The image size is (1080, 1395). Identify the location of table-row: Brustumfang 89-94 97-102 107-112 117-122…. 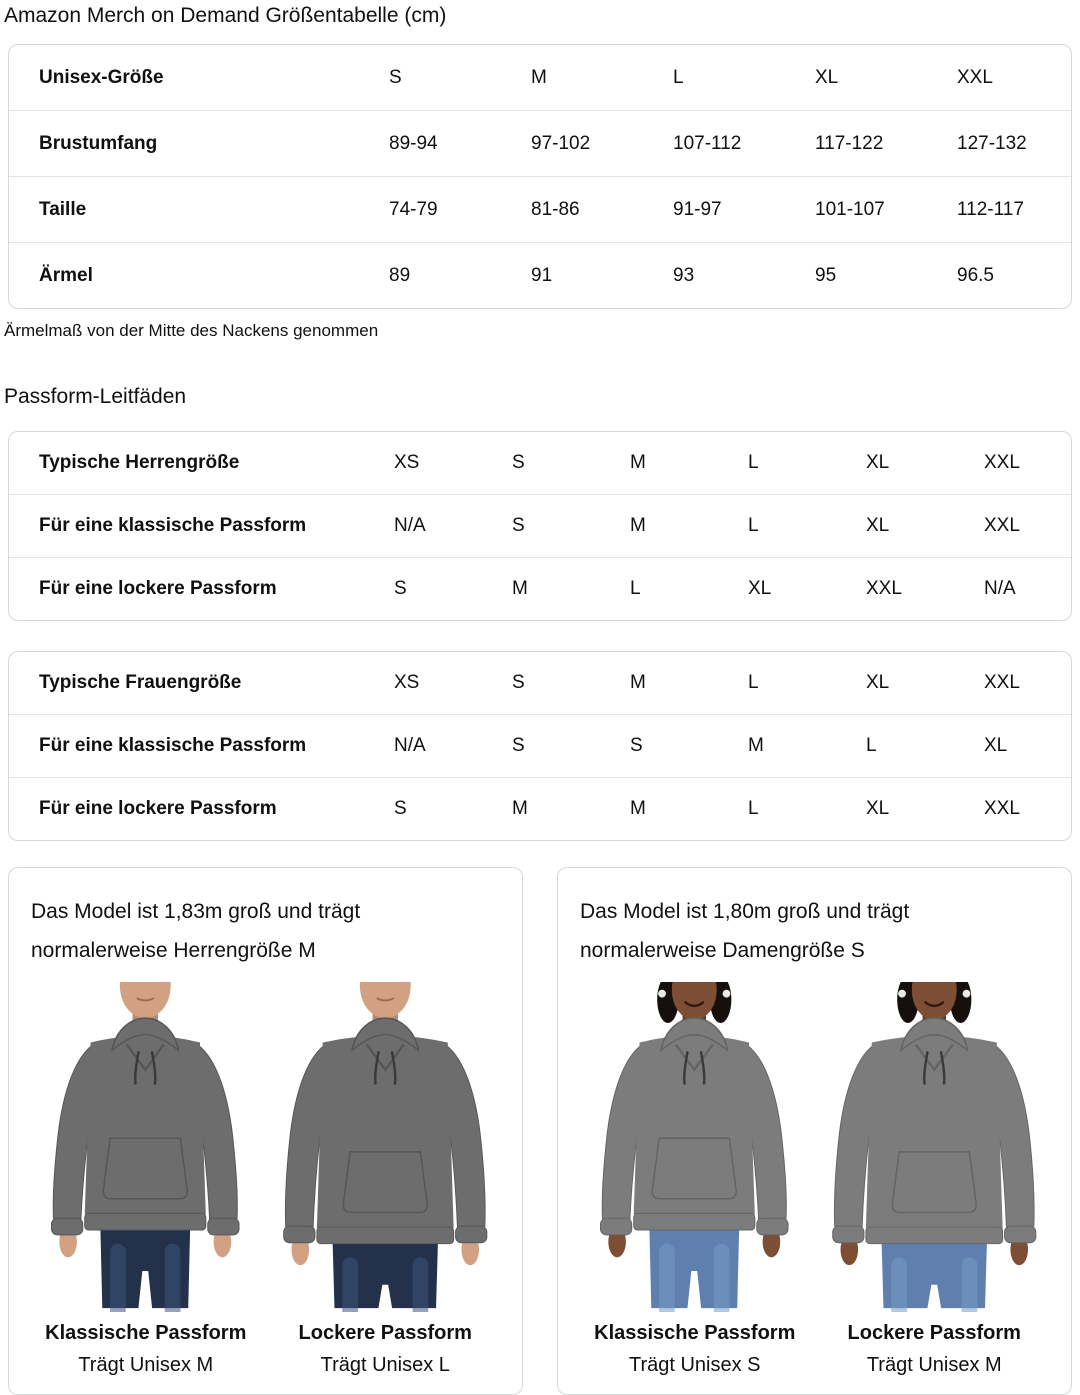
(540, 143).